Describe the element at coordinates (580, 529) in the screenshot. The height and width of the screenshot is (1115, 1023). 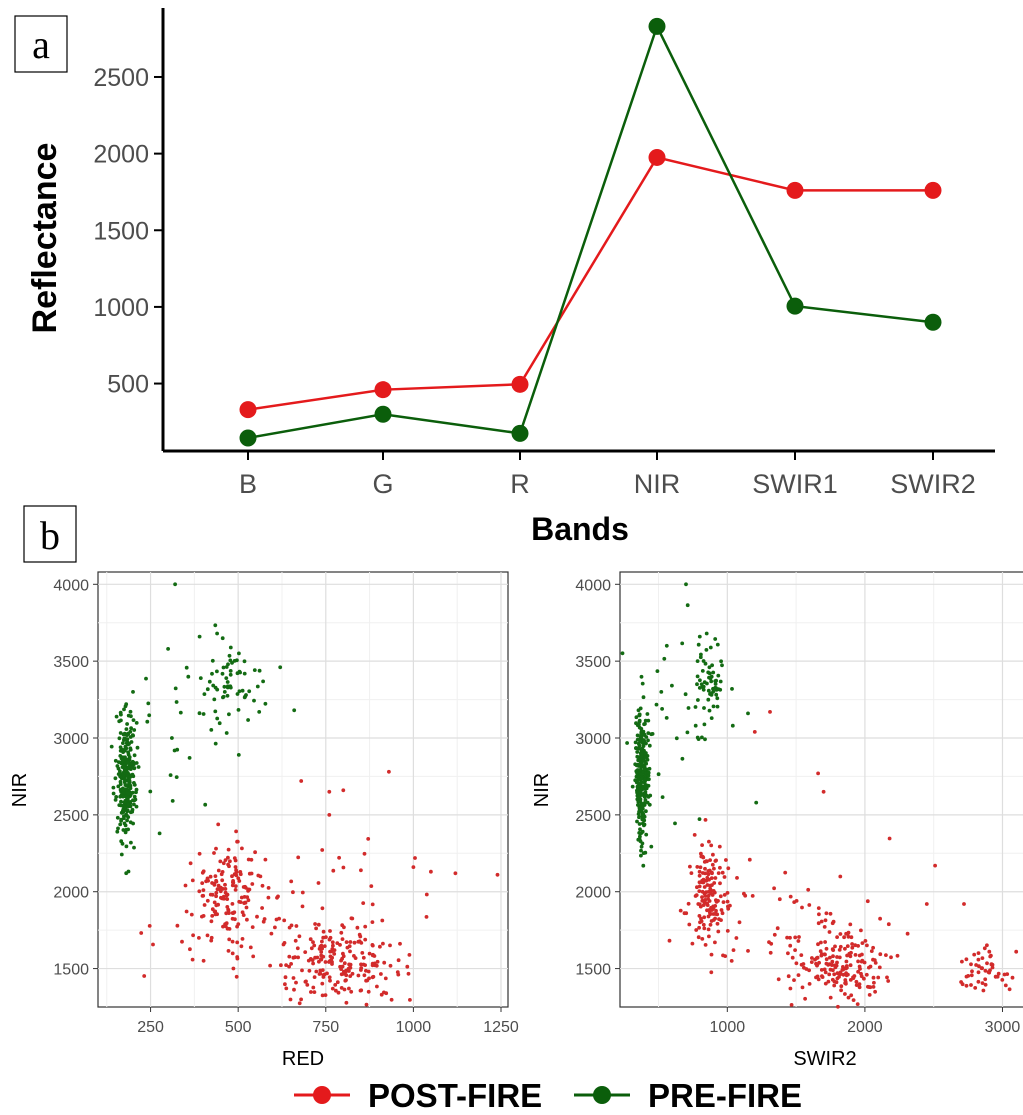
I see `panel-a-x-axis-title: Bands` at that location.